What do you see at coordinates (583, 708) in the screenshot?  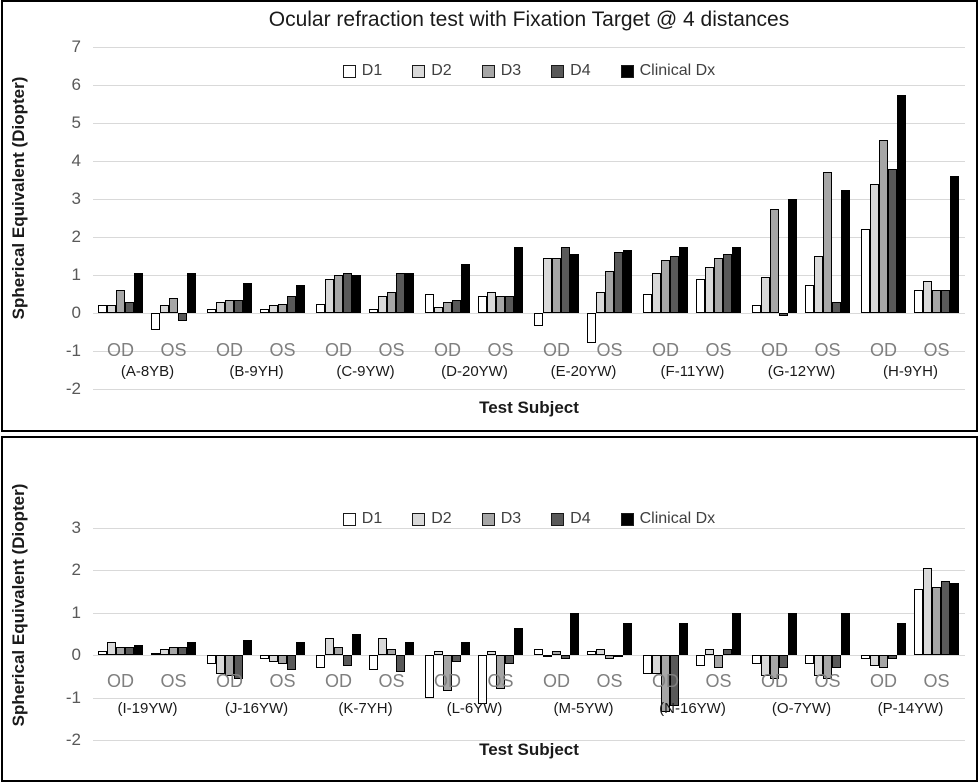 I see `subject-label: (M-5YW)` at bounding box center [583, 708].